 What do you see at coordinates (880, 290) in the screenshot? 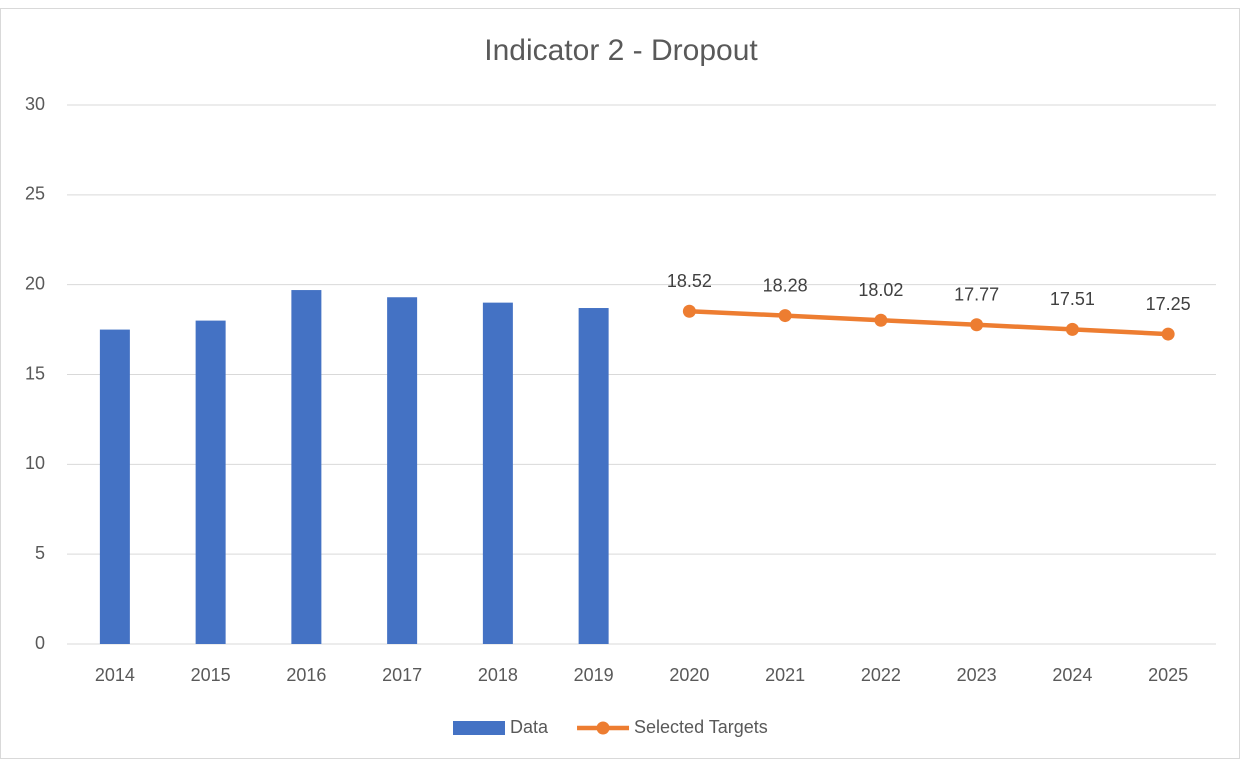
I see `data-label: 18.02` at bounding box center [880, 290].